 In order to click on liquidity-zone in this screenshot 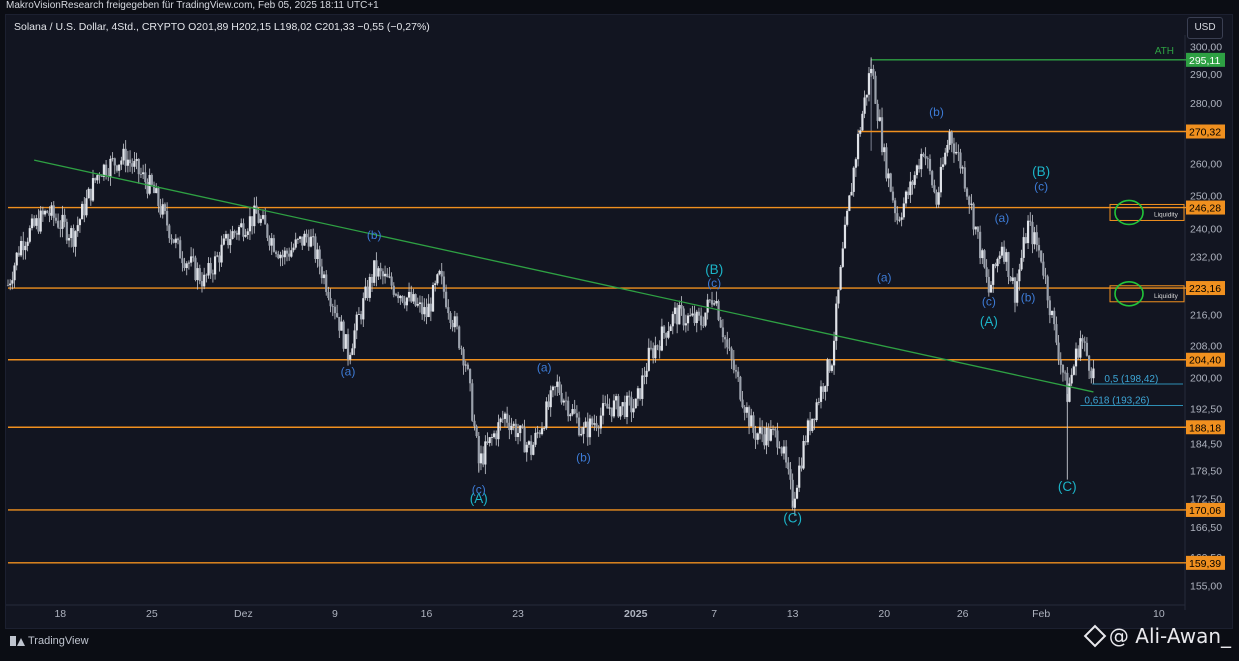, I will do `click(1147, 212)`.